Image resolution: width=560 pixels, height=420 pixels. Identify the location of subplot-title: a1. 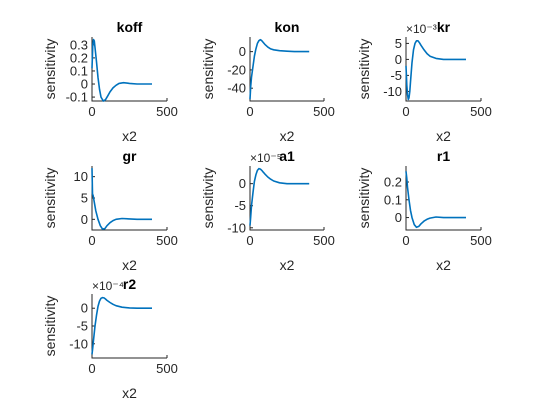
(287, 156).